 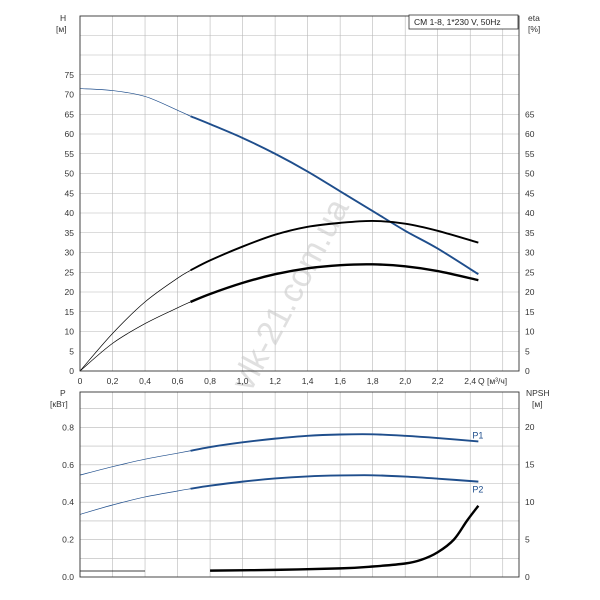 What do you see at coordinates (530, 332) in the screenshot?
I see `top-right-tick-label: 10` at bounding box center [530, 332].